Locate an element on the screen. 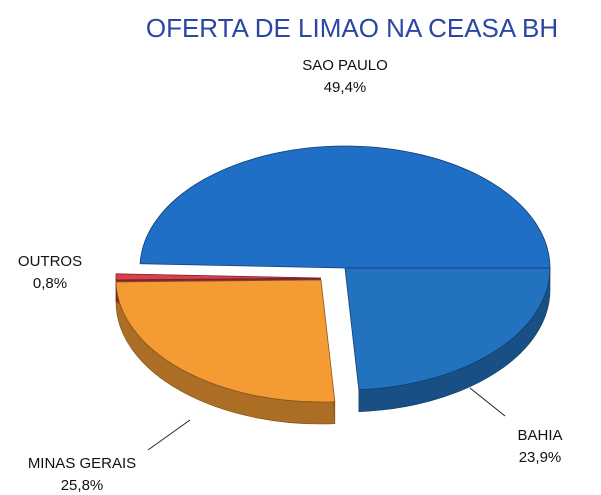  slice-label: MINAS GERAIS is located at coordinates (82, 463).